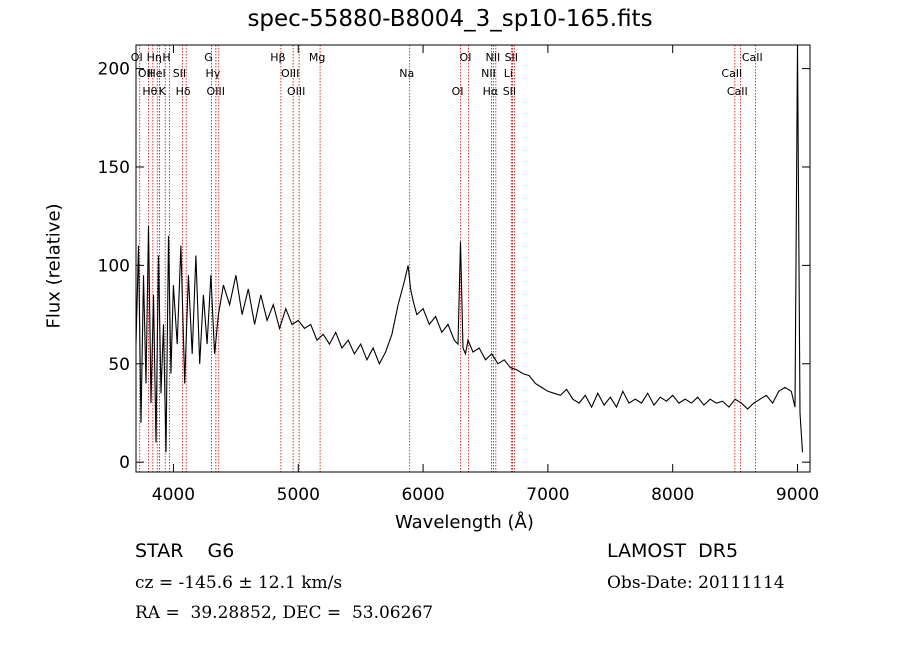 The width and height of the screenshot is (900, 649). I want to click on x-tick-label: 6000, so click(422, 495).